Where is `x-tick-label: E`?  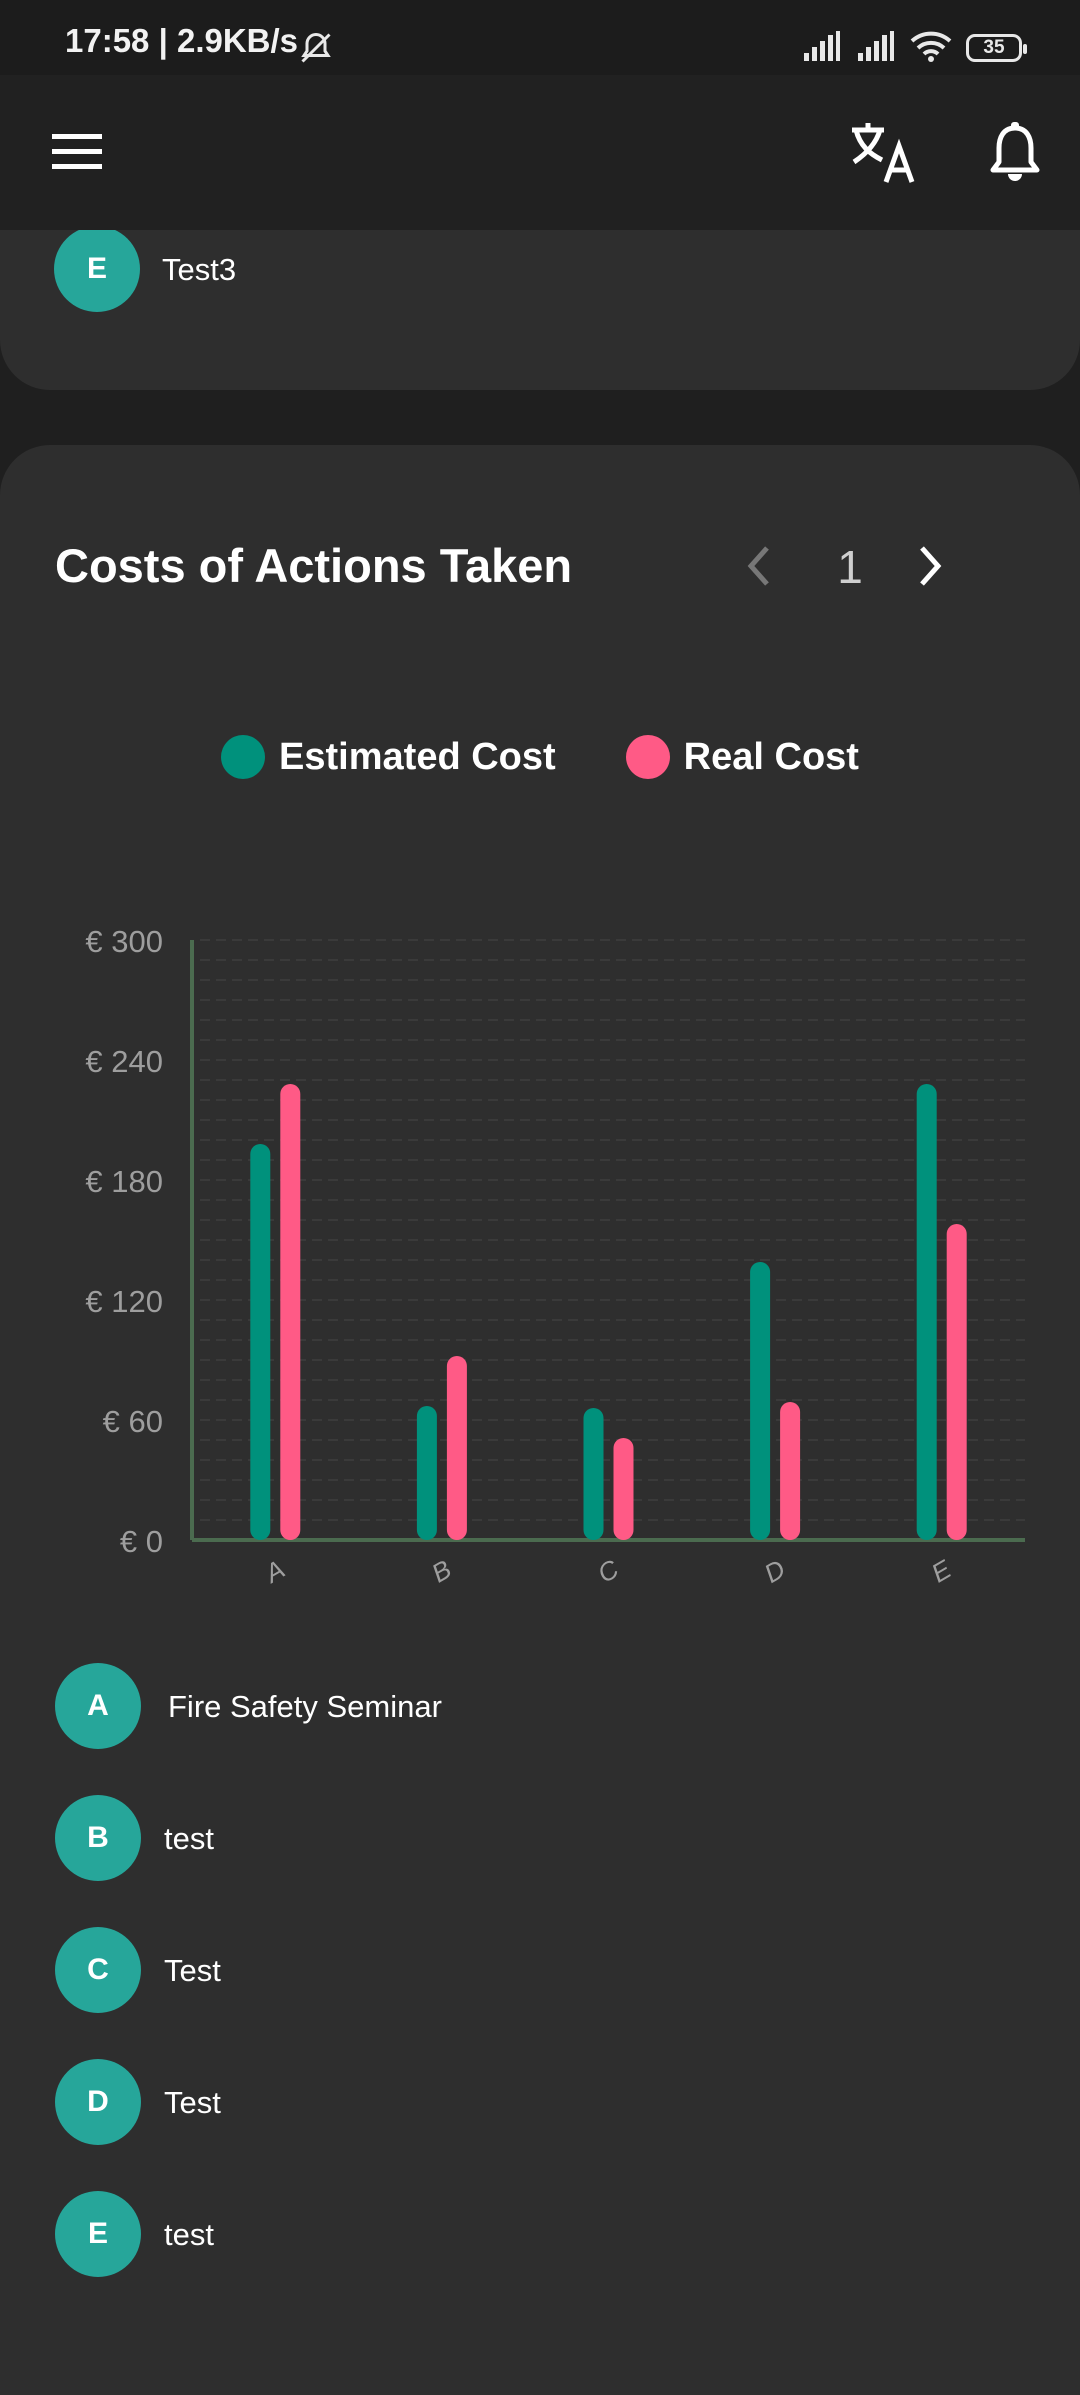 x-tick-label: E is located at coordinates (941, 1570).